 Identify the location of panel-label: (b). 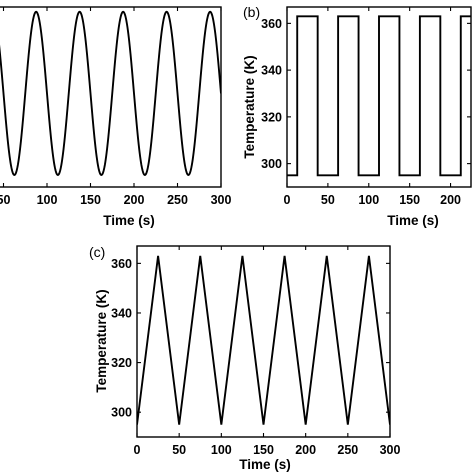
(251, 12).